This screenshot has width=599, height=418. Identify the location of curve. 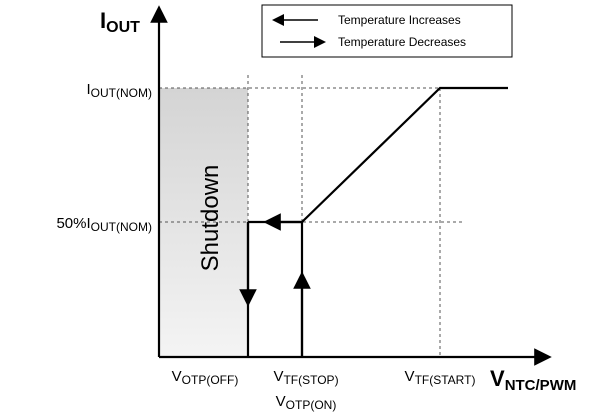
(404, 154).